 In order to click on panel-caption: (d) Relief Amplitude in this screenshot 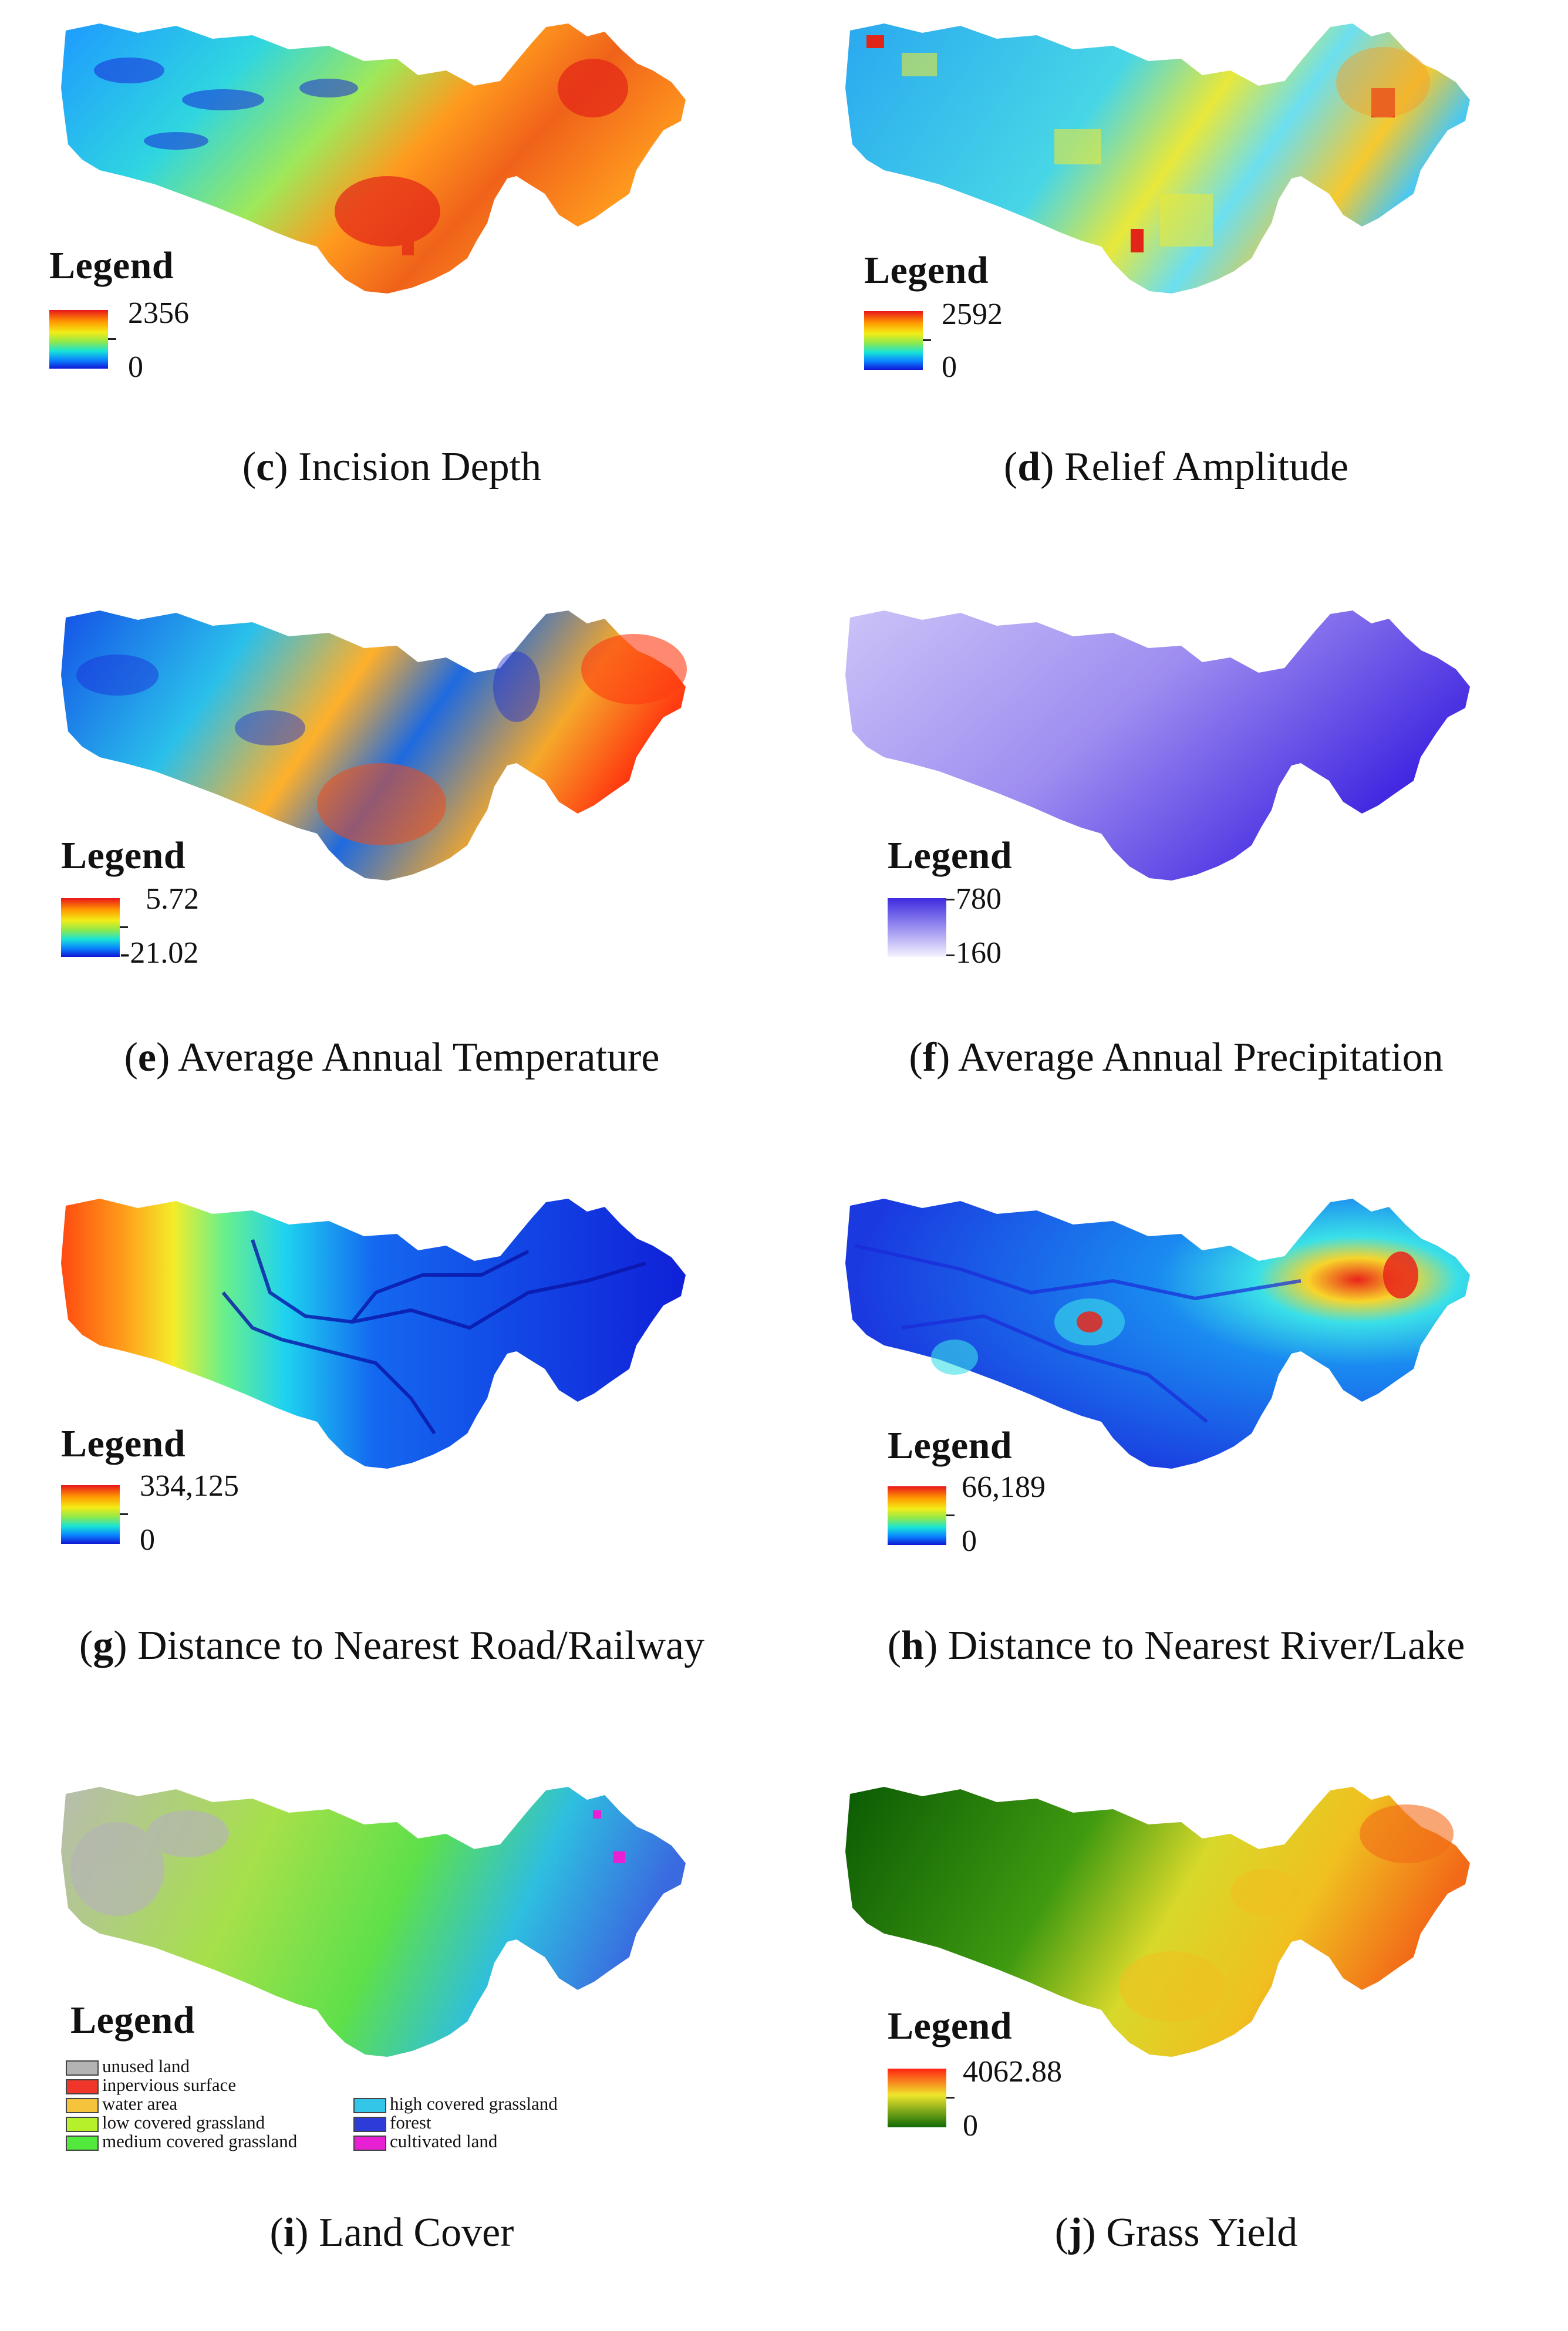, I will do `click(1176, 467)`.